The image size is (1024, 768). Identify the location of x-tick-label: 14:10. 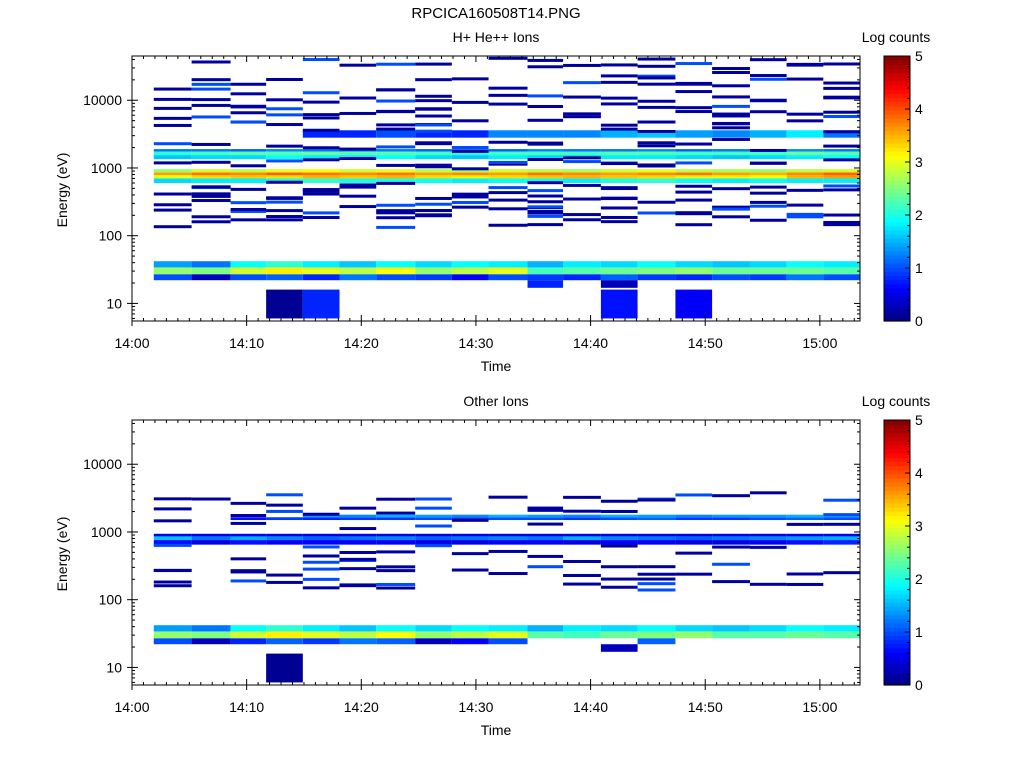
(246, 707).